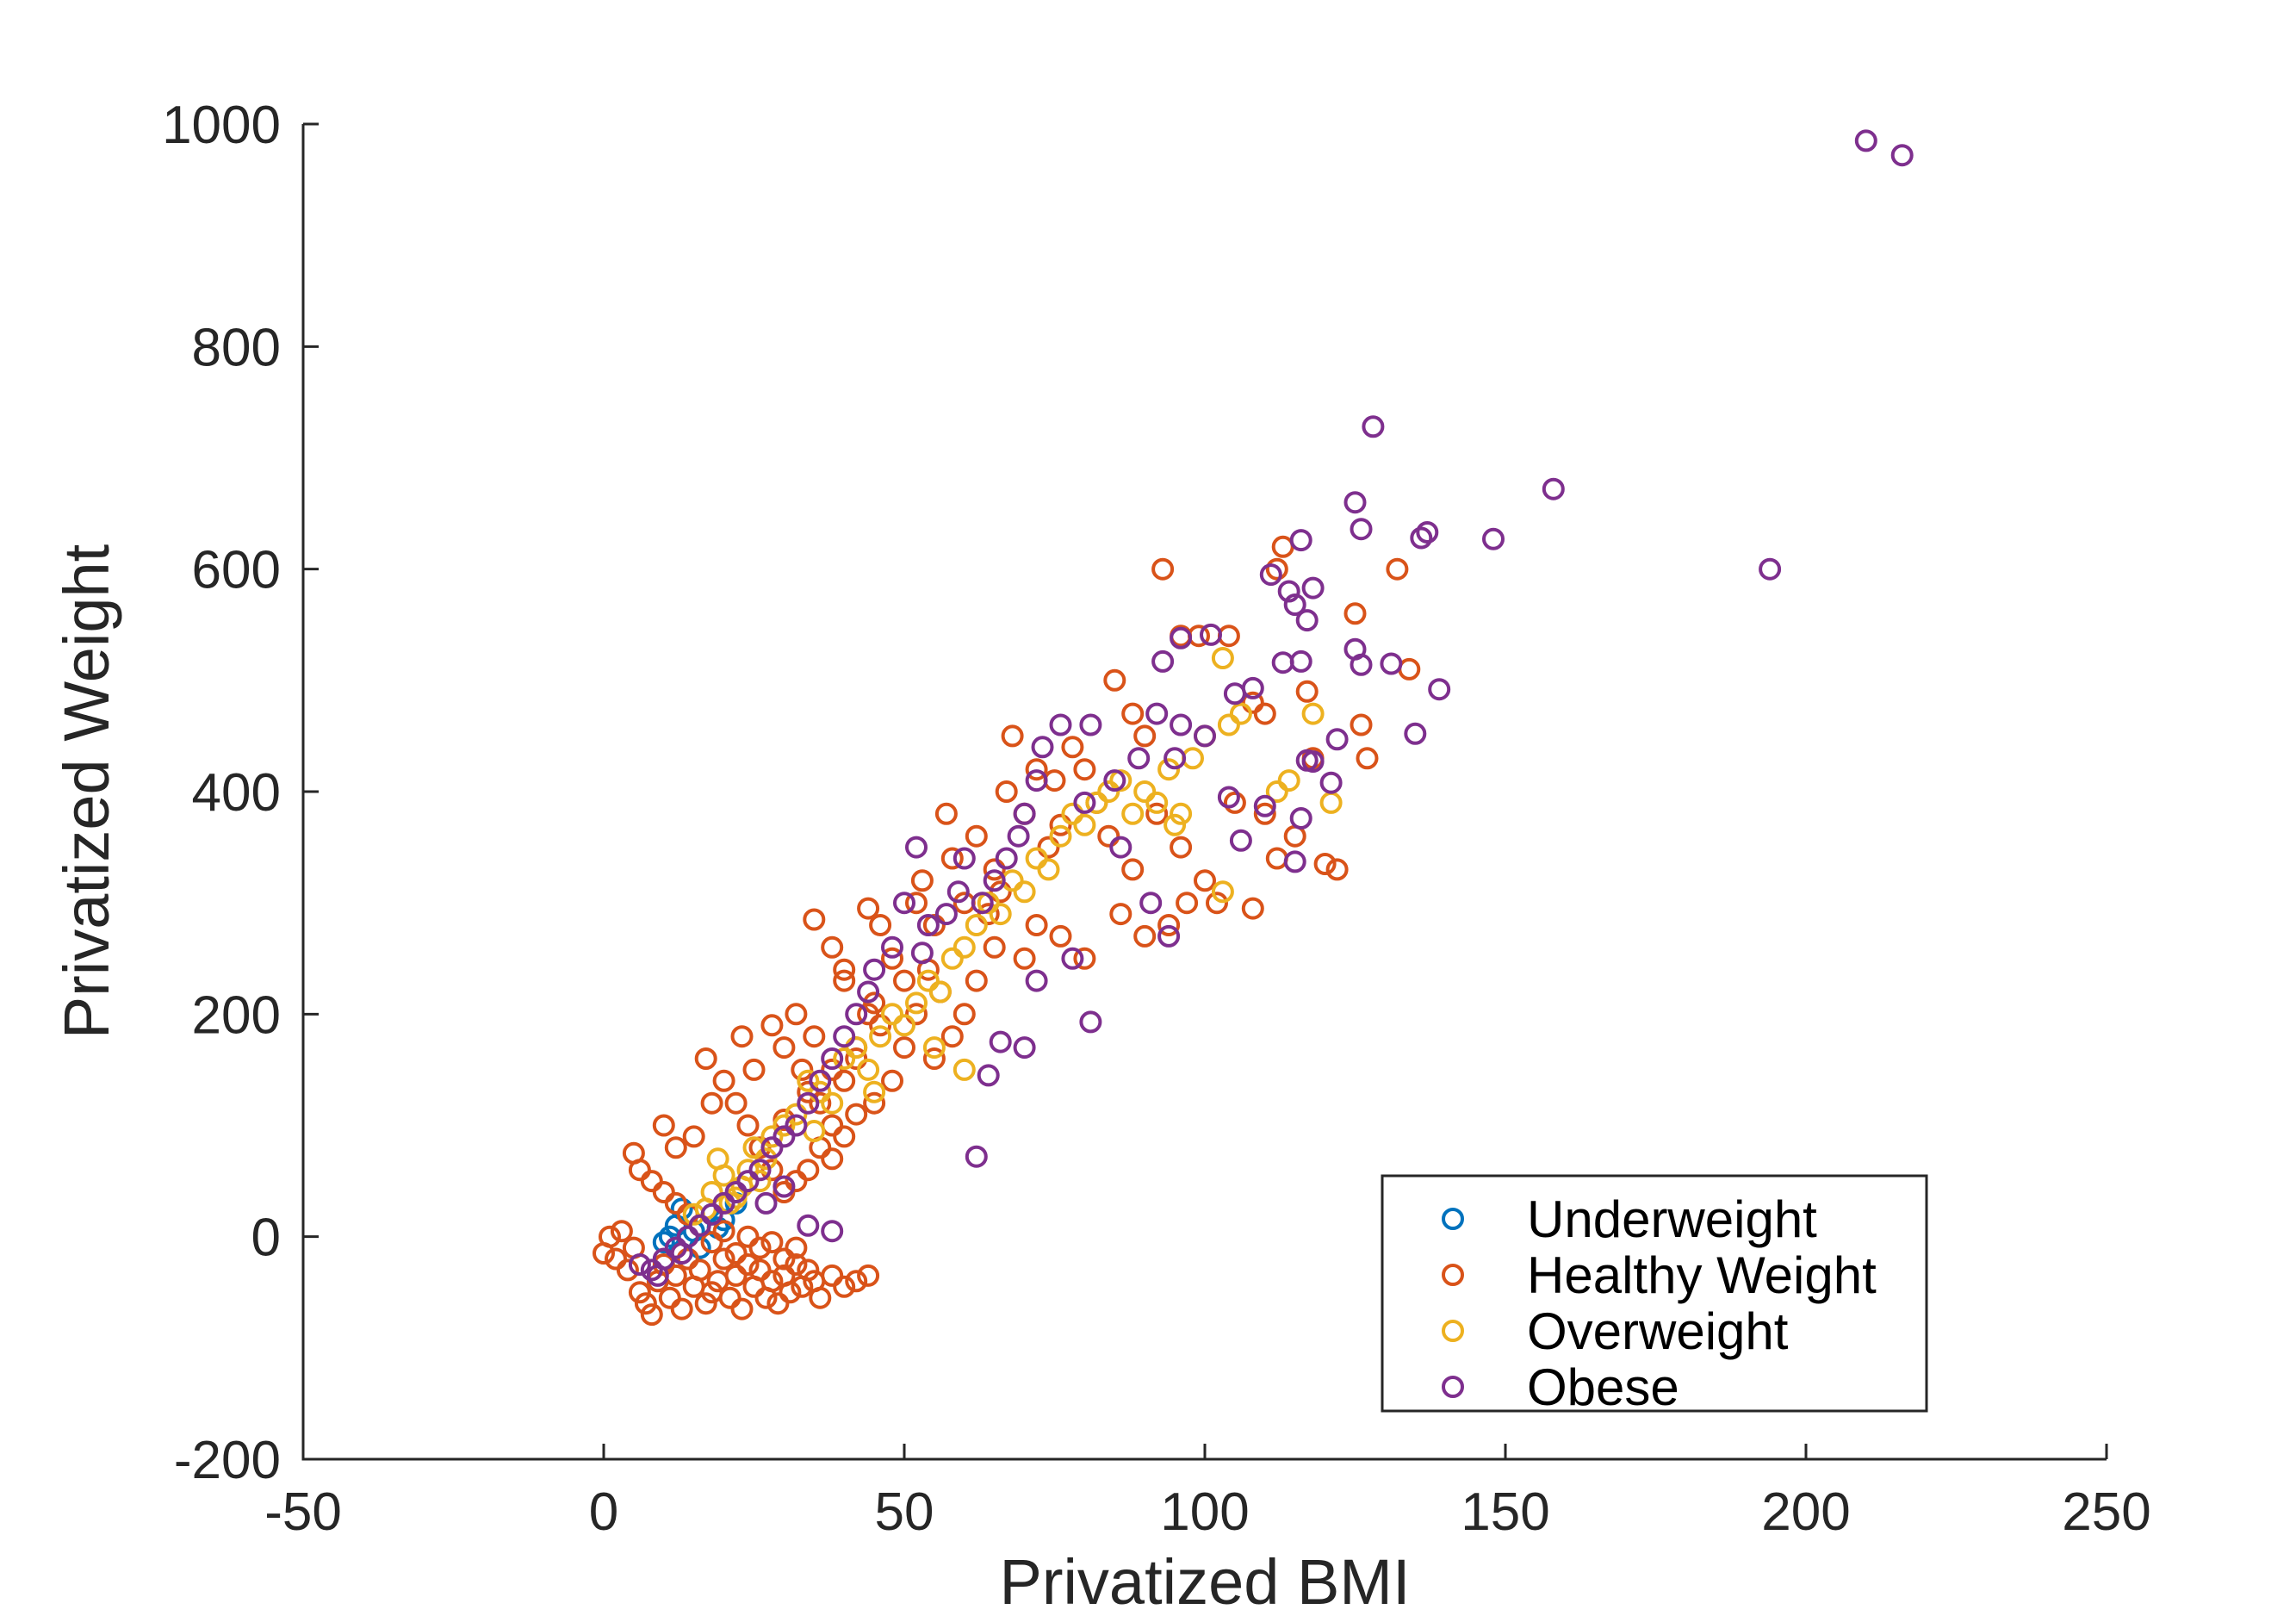  Describe the element at coordinates (904, 1512) in the screenshot. I see `x-tick-label: 50` at that location.